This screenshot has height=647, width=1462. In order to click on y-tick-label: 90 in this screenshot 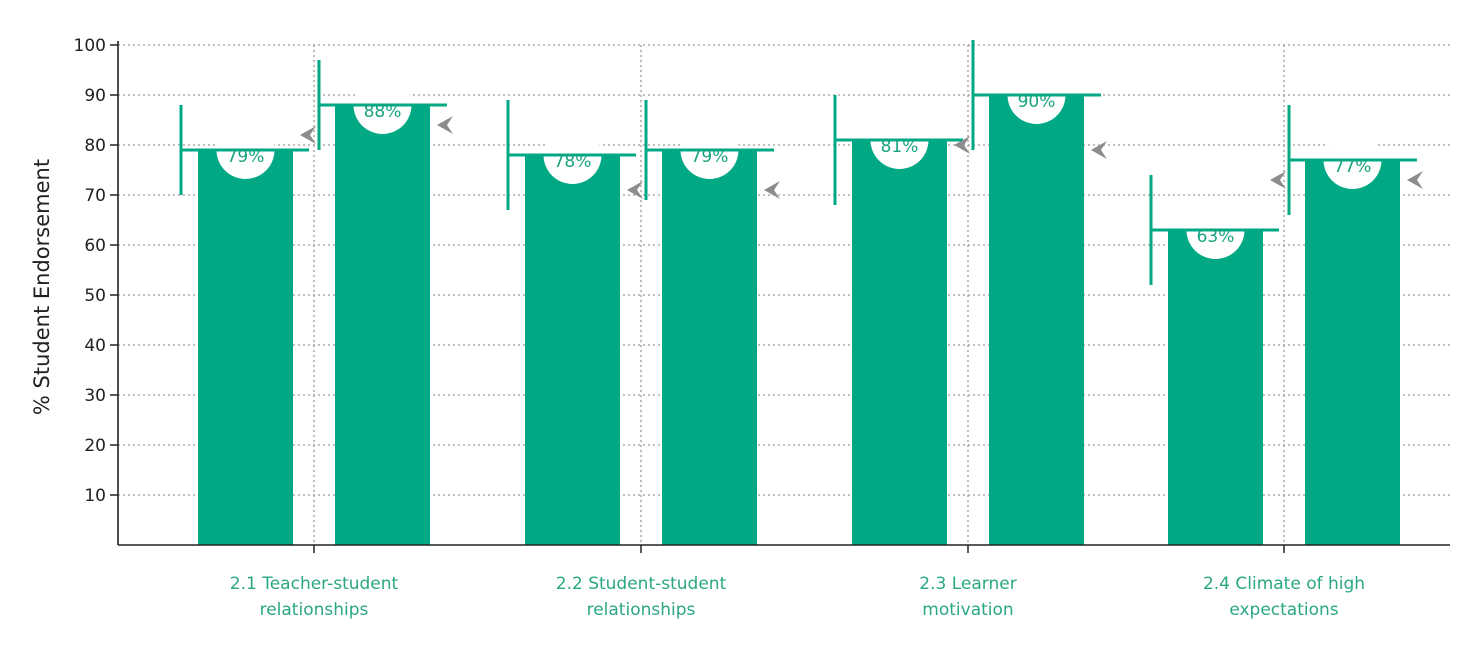, I will do `click(95, 96)`.